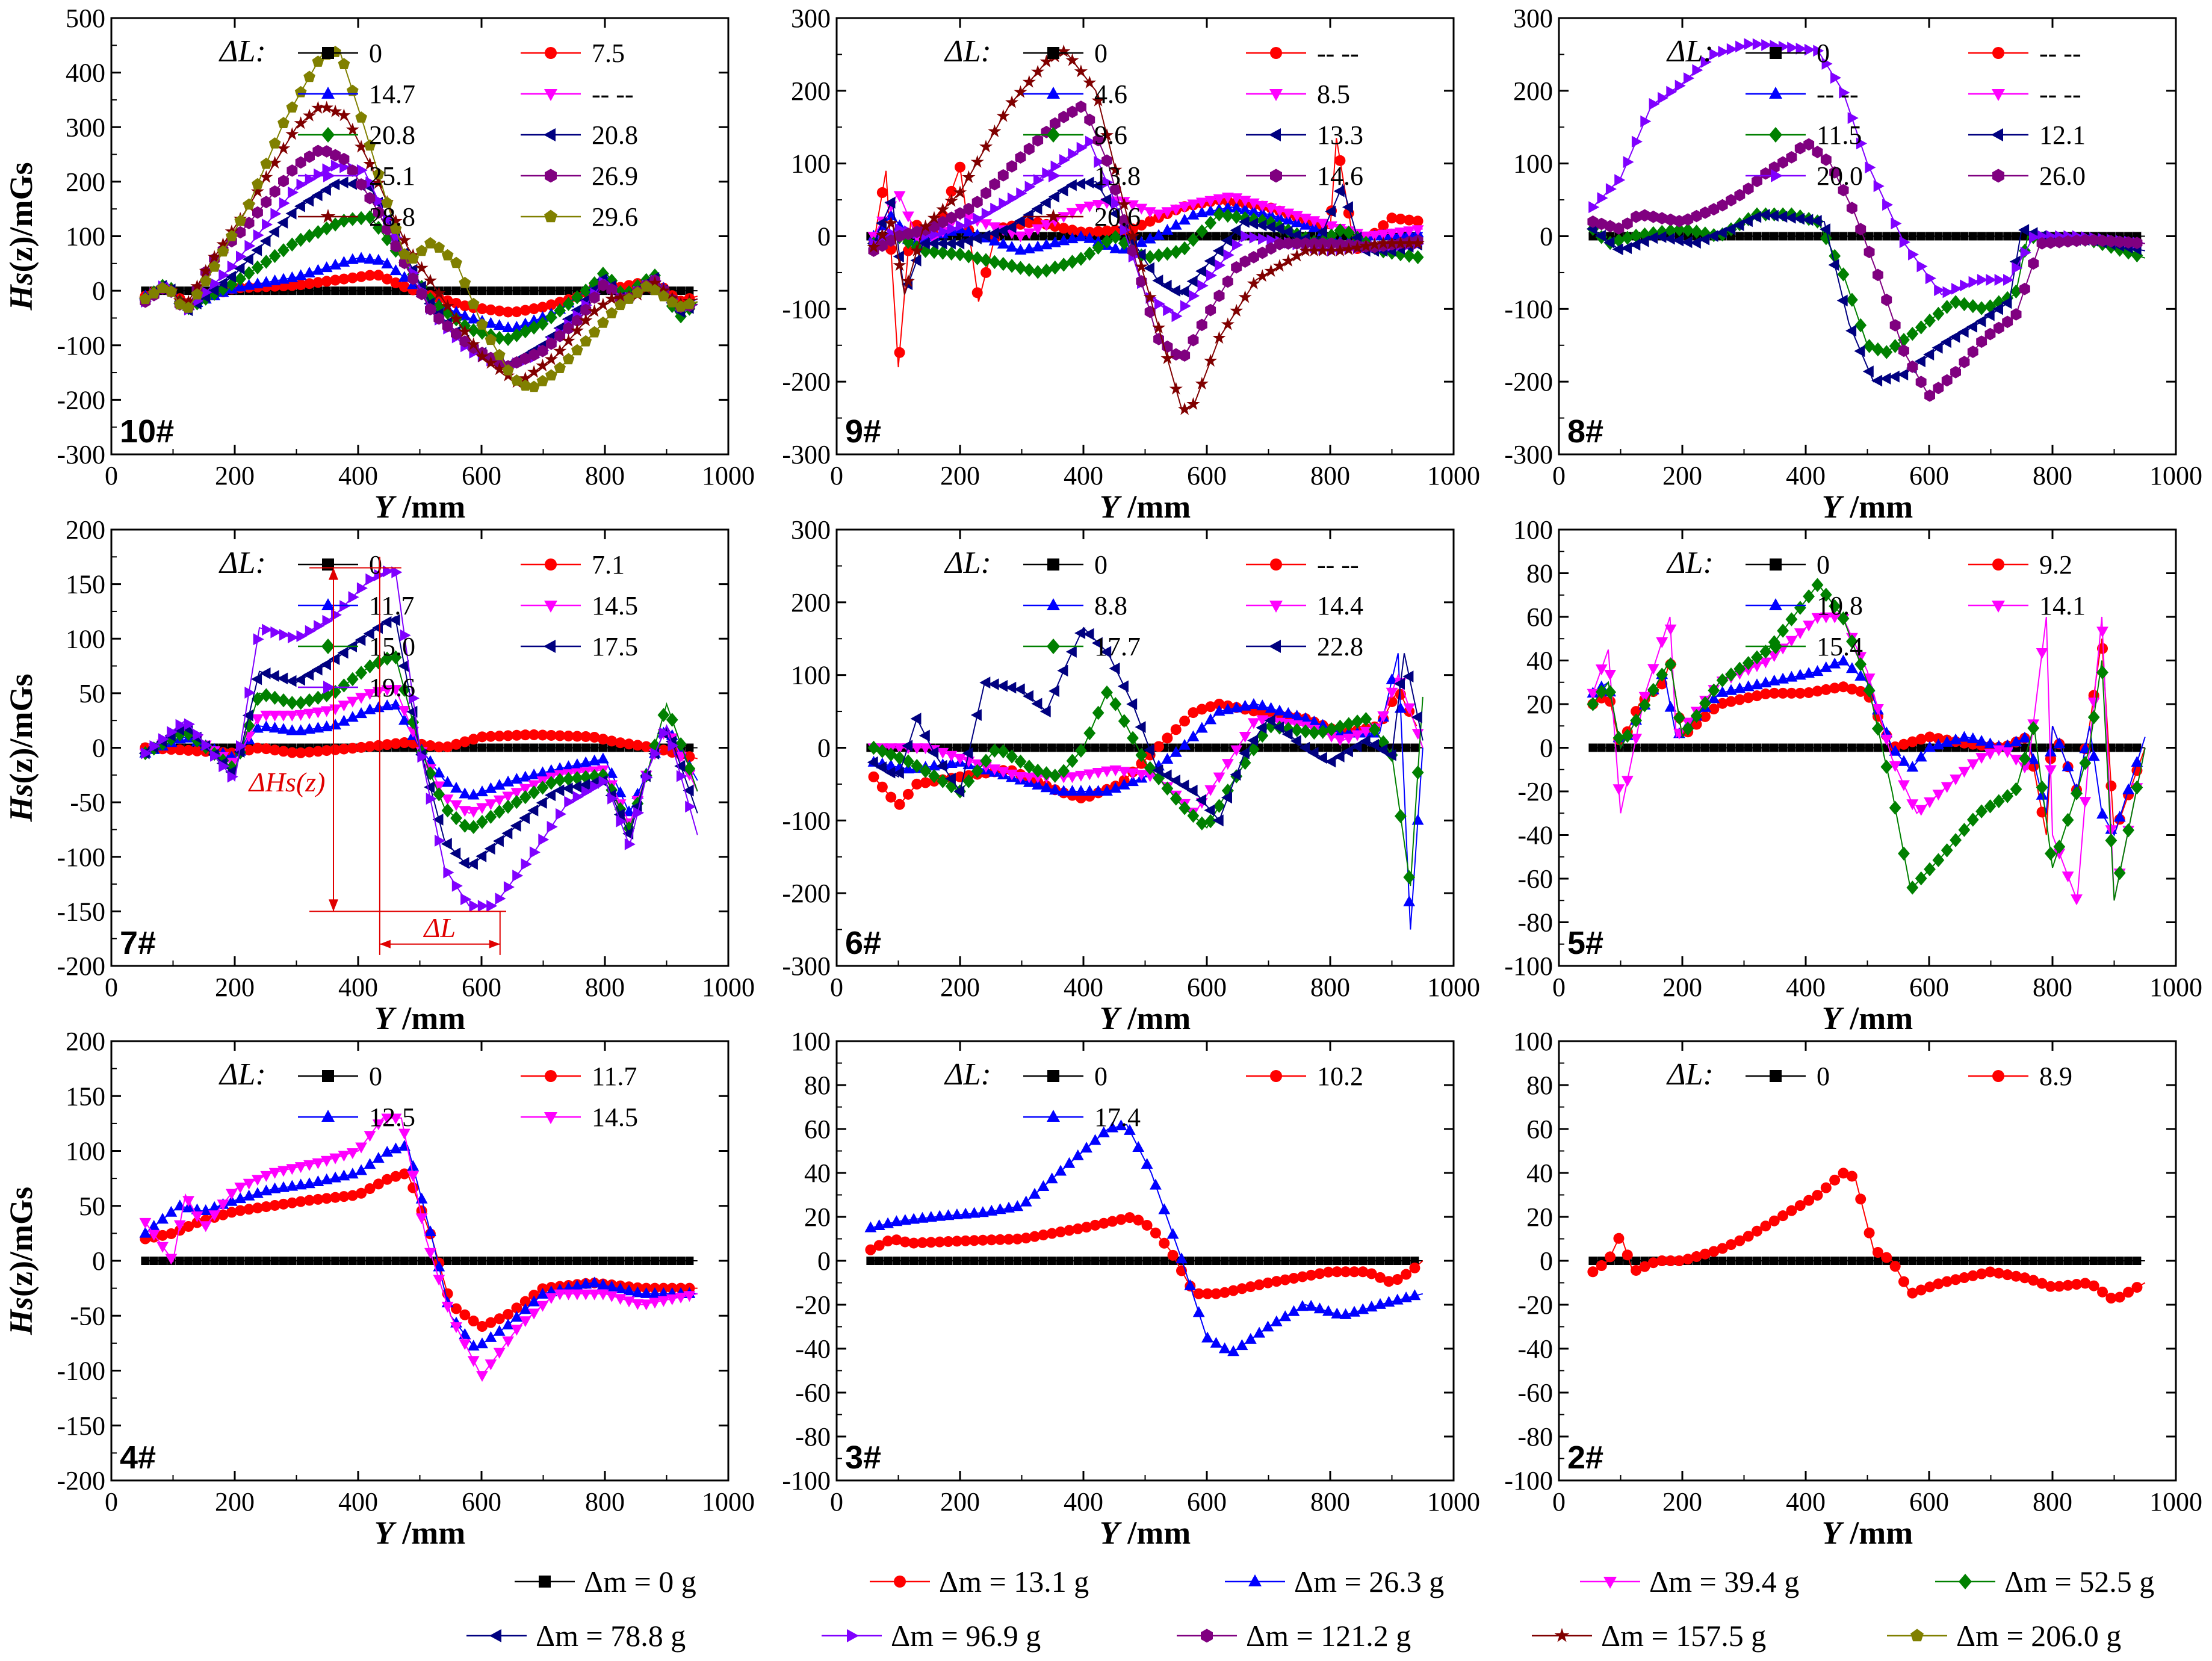 Image resolution: width=2212 pixels, height=1661 pixels. What do you see at coordinates (1533, 18) in the screenshot?
I see `y-tick-label: 300` at bounding box center [1533, 18].